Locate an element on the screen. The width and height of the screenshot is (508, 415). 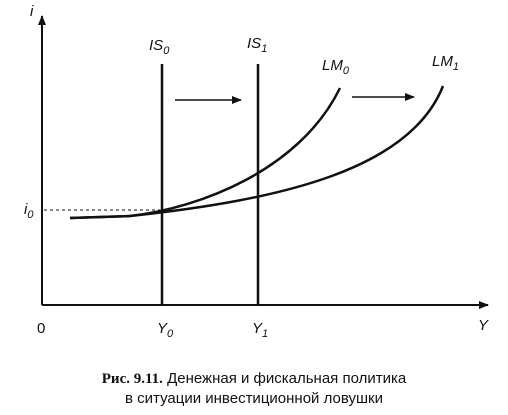
origin-label: 0 is located at coordinates (41, 328).